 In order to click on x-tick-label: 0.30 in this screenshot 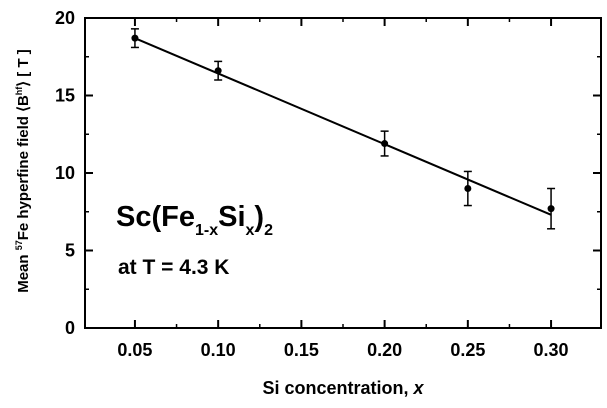, I will do `click(551, 350)`.